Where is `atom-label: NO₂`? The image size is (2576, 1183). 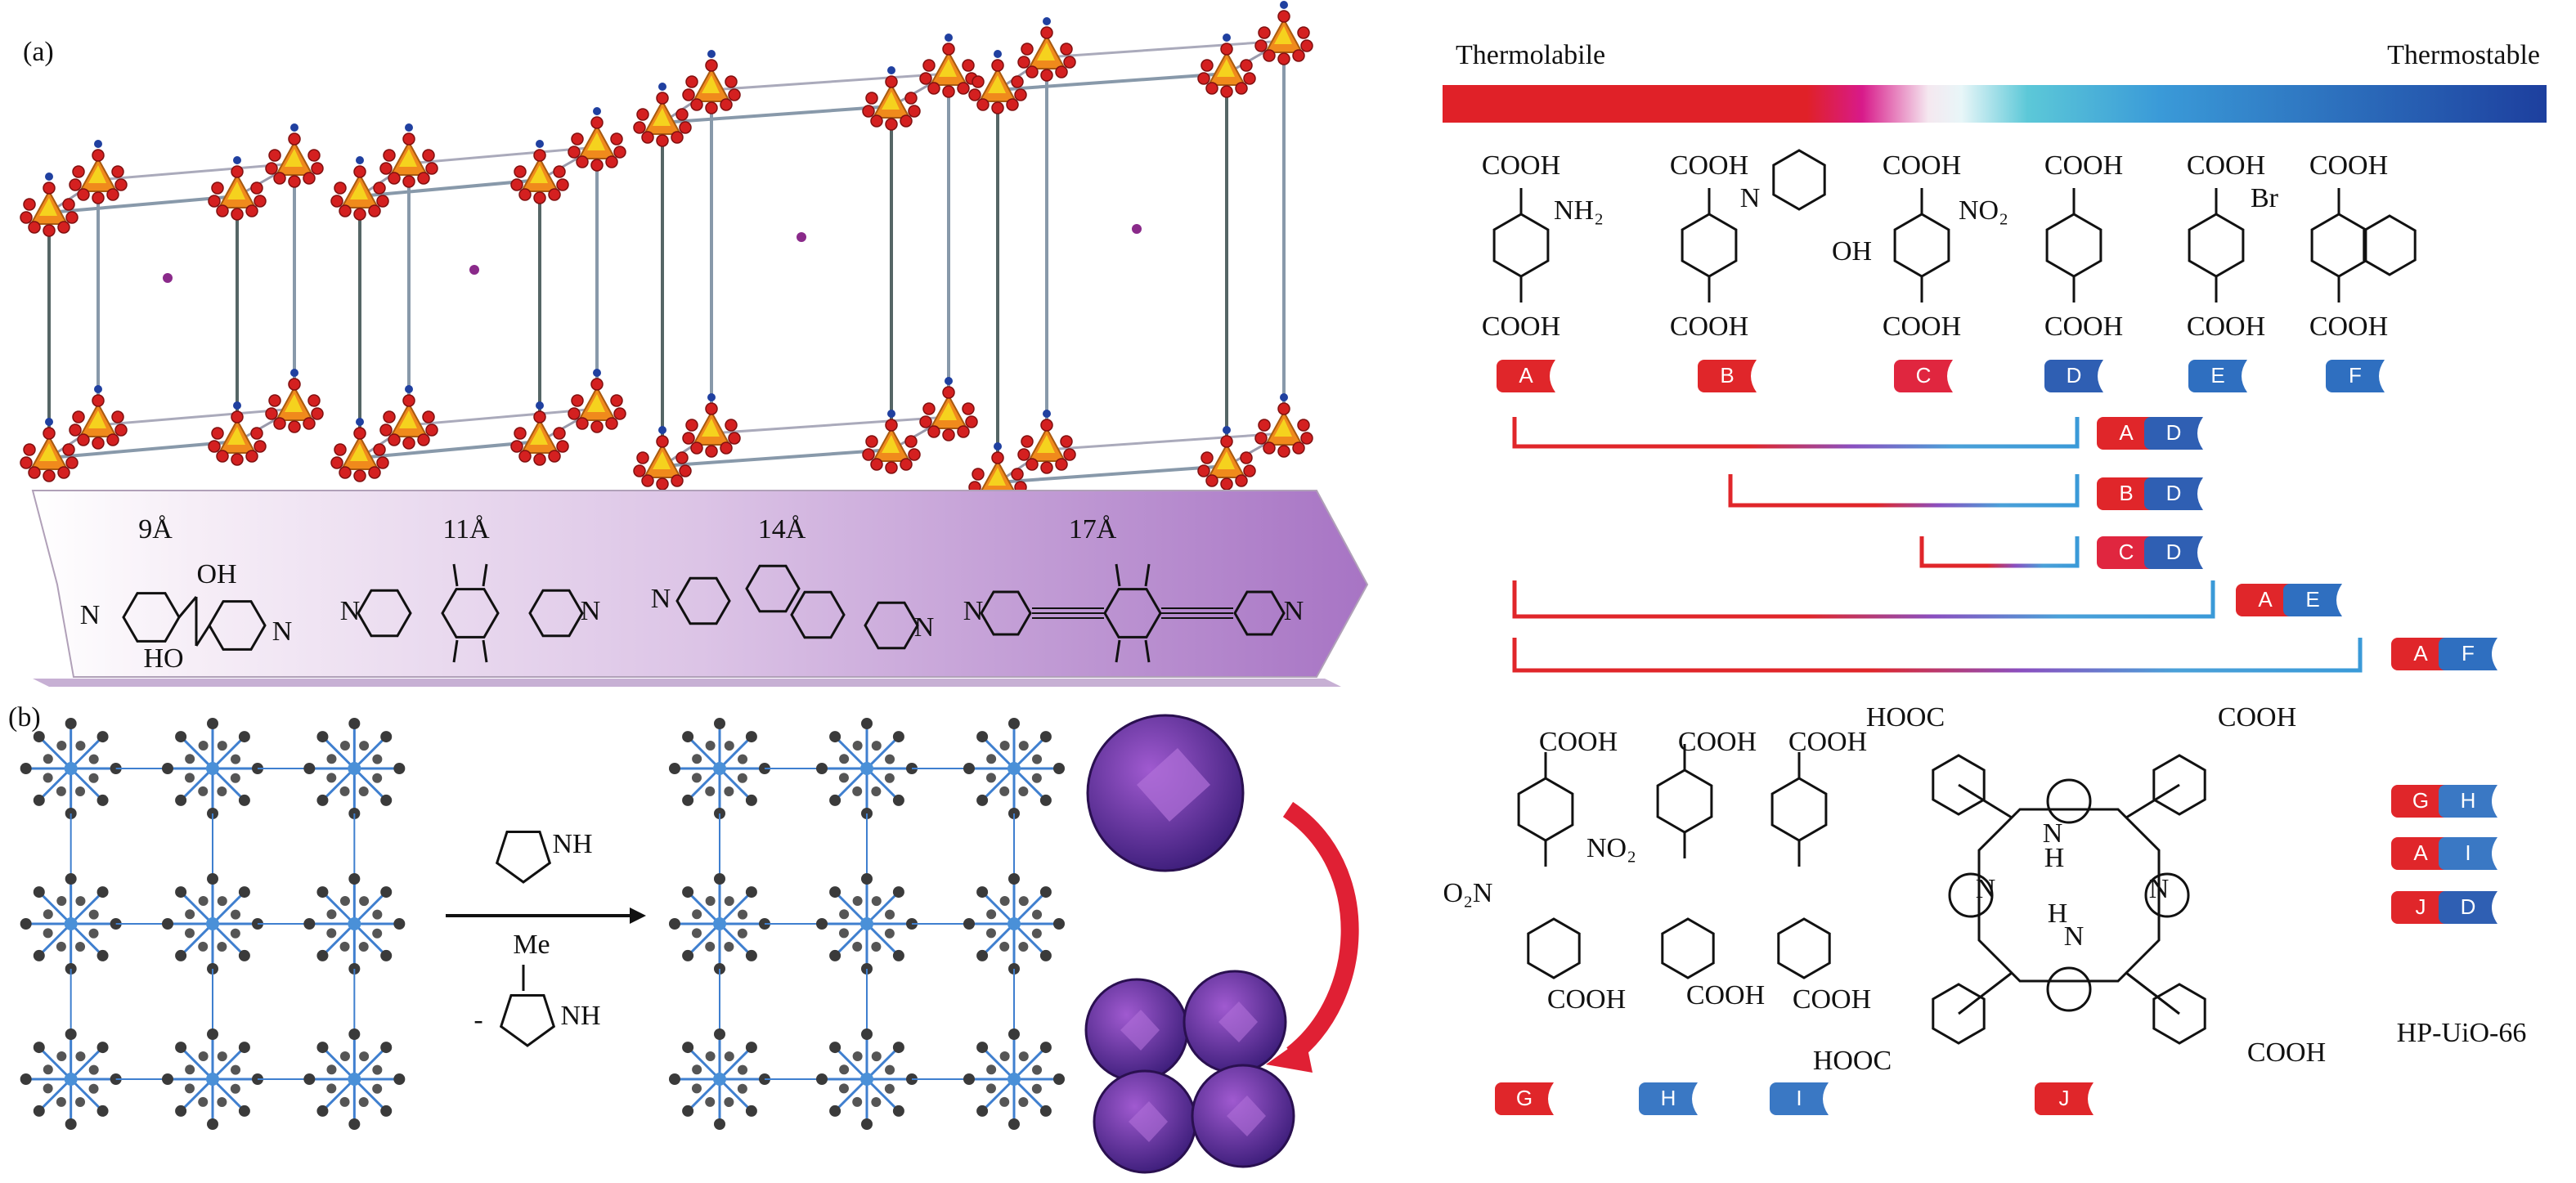 atom-label: NO₂ is located at coordinates (1984, 211).